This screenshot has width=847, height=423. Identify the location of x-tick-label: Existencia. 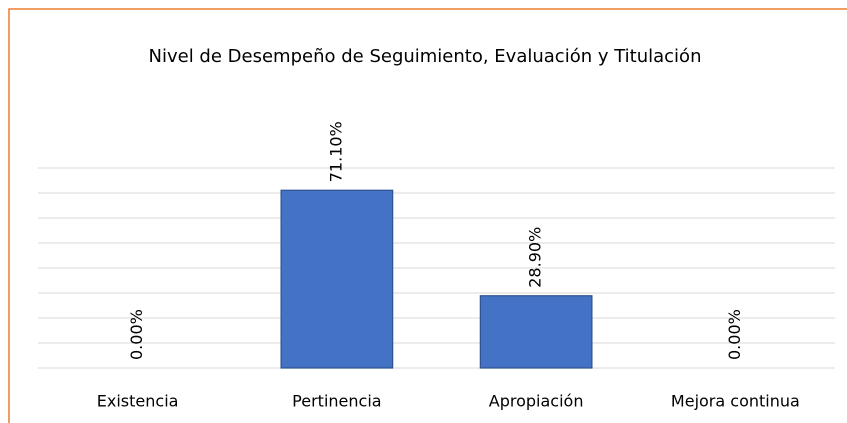
(138, 401).